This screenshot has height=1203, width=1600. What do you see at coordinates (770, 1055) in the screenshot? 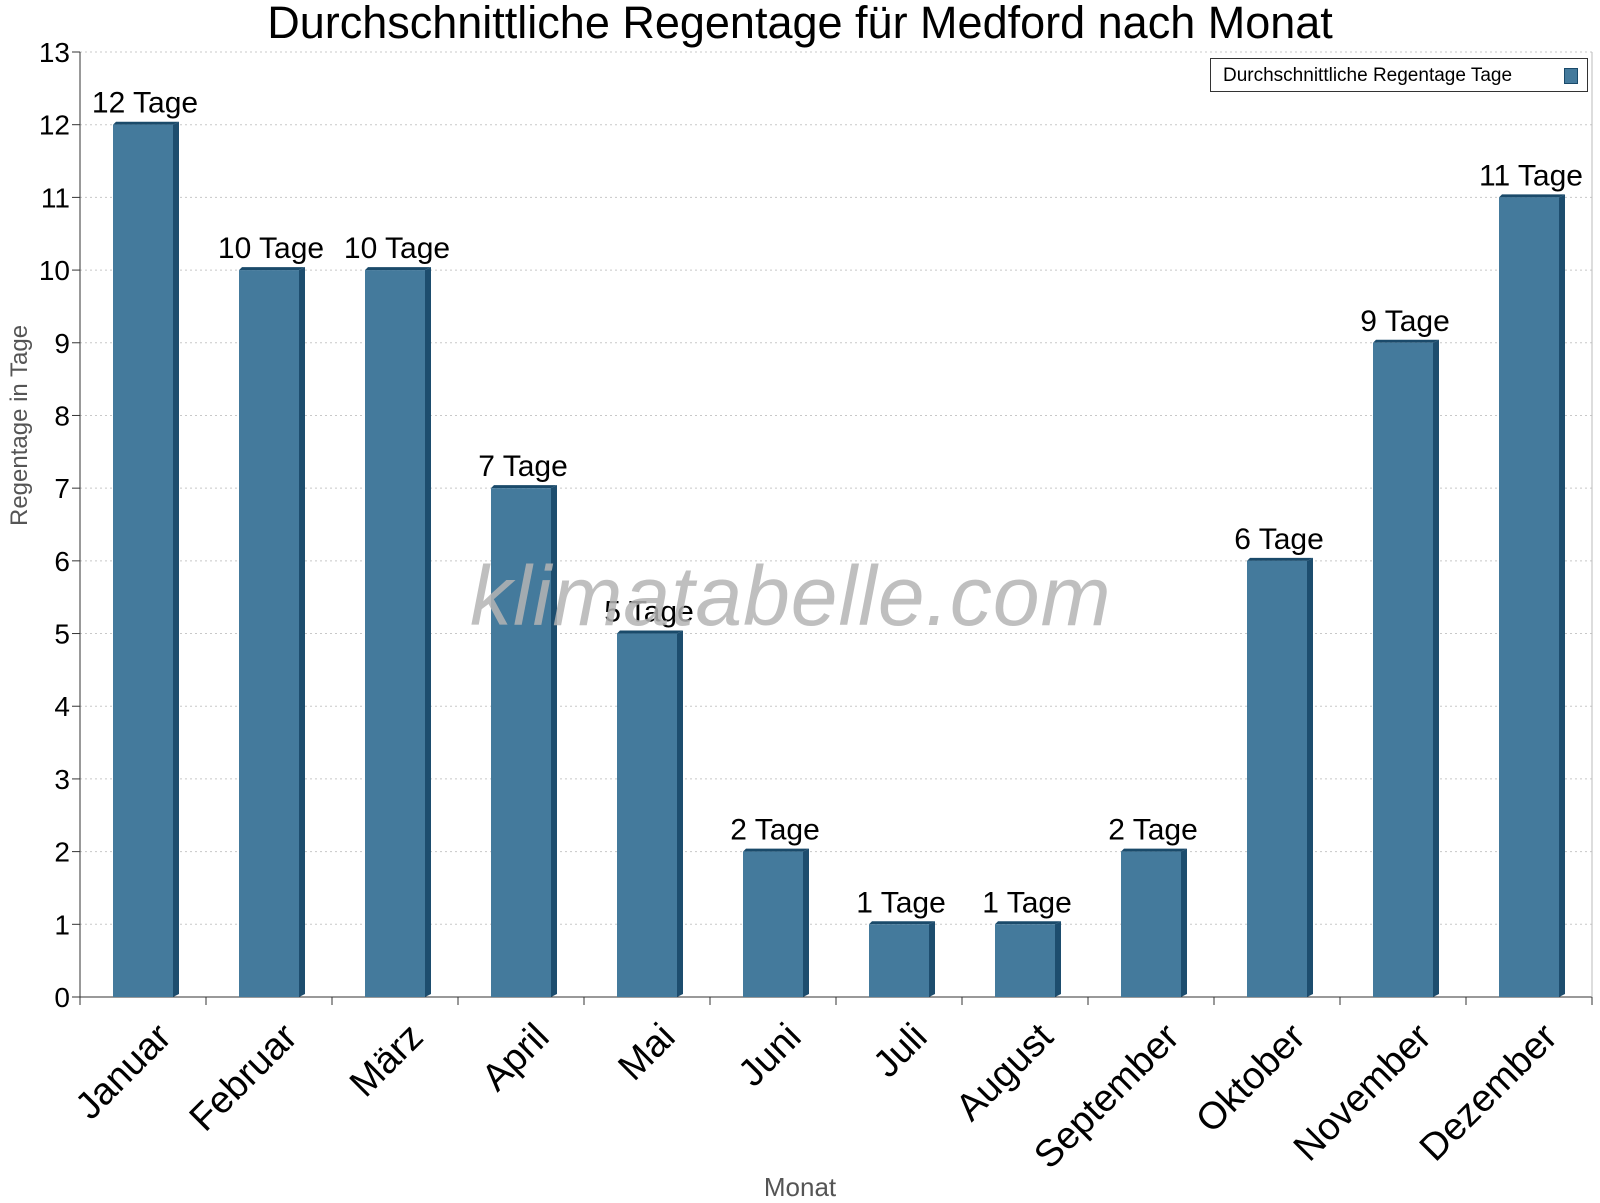
I see `x-tick-label: Juni` at bounding box center [770, 1055].